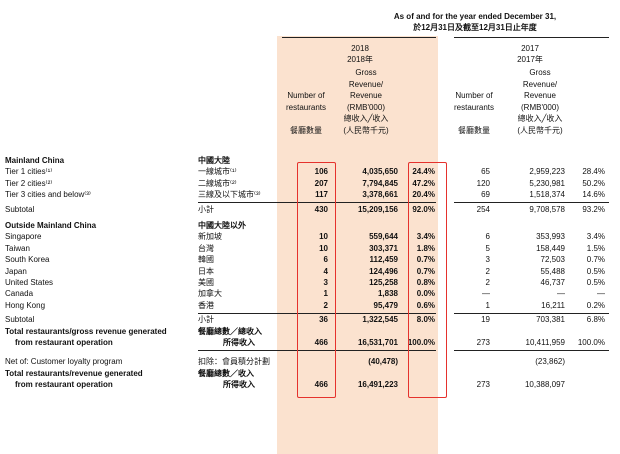 Image resolution: width=620 pixels, height=454 pixels. I want to click on count-2017-header-line: Number of, so click(474, 95).